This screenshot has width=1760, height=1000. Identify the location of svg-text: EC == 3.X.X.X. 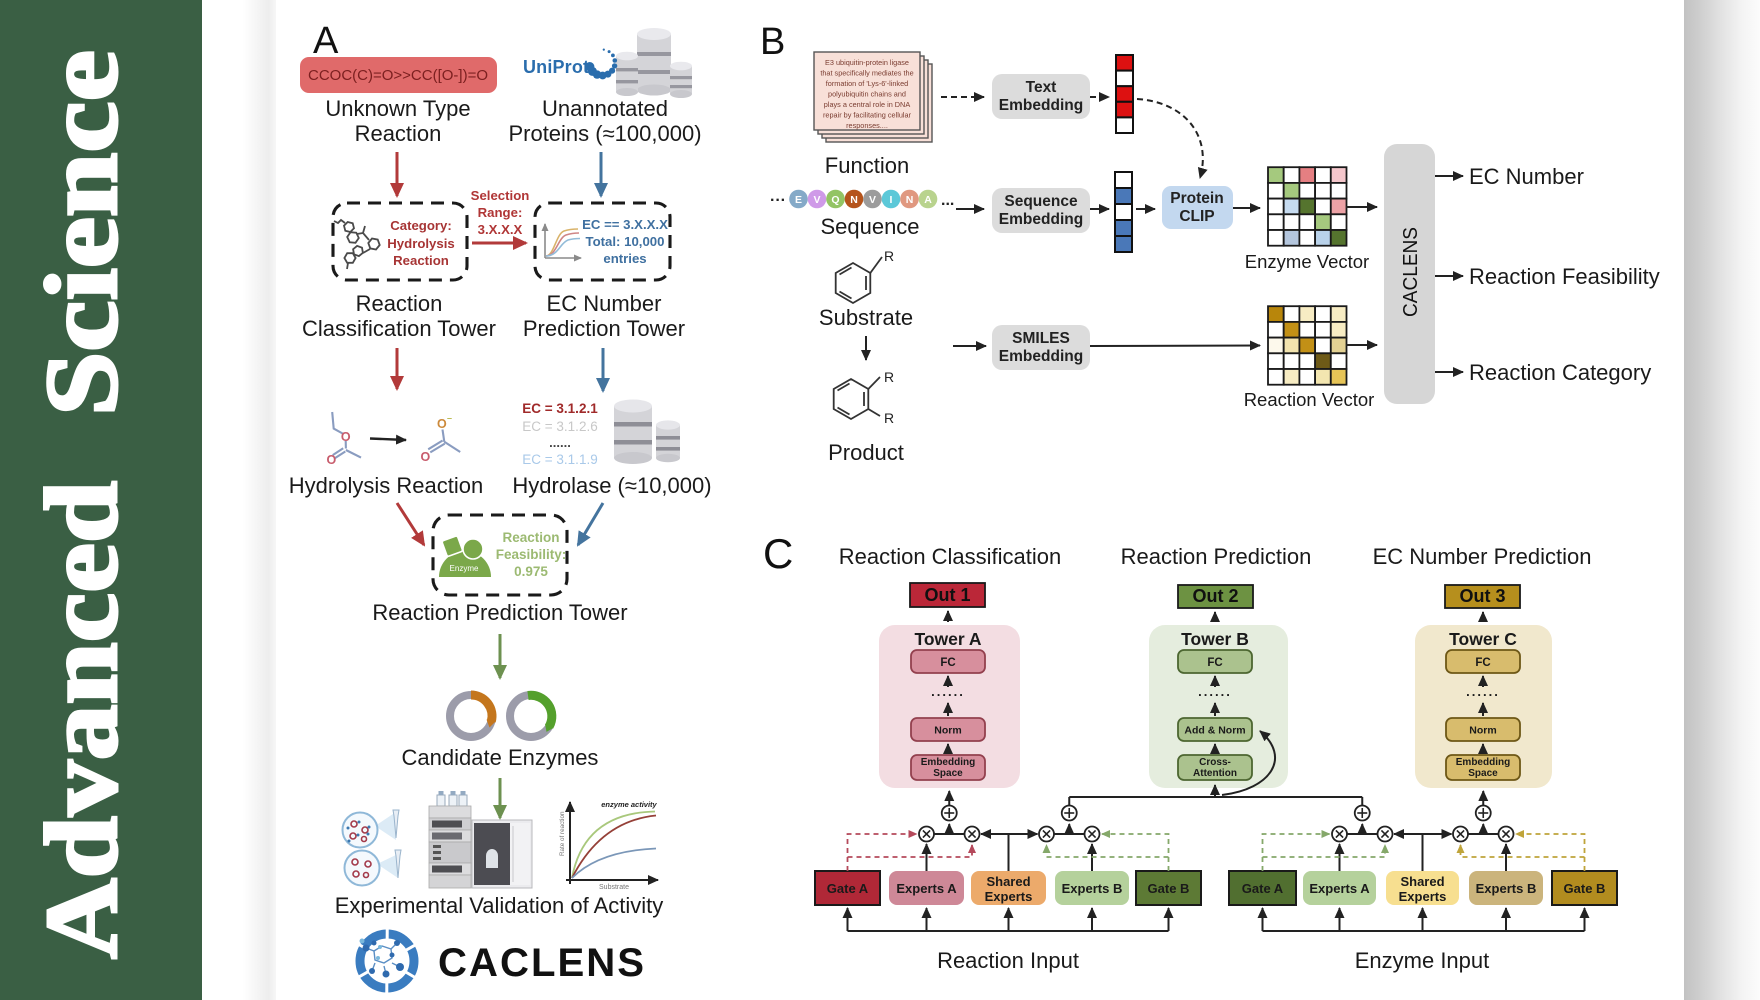
(625, 224).